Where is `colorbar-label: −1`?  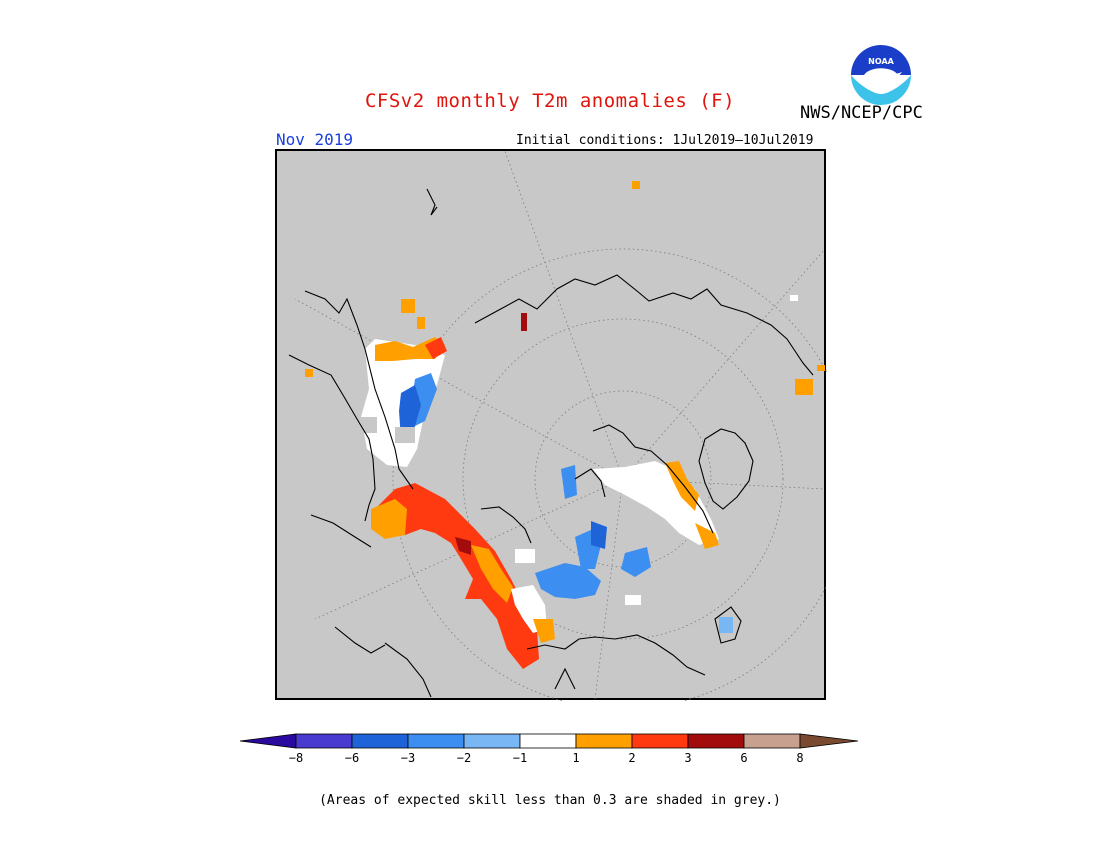 colorbar-label: −1 is located at coordinates (520, 758).